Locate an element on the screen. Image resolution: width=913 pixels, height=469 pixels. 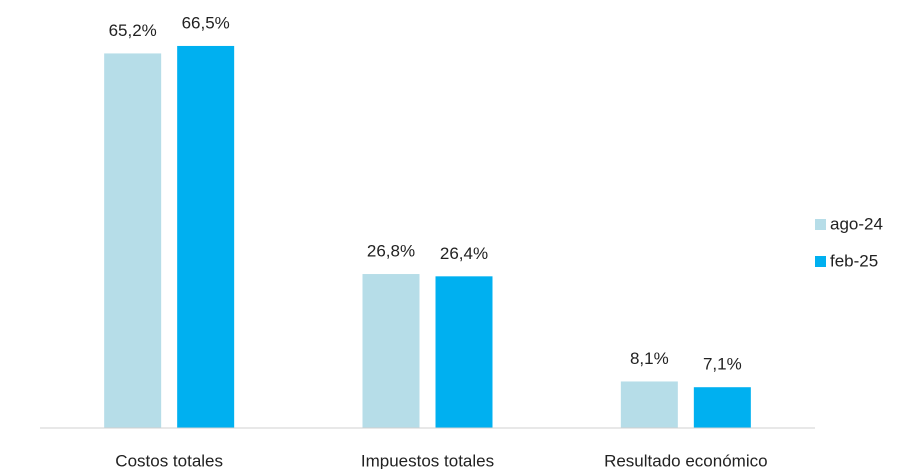
data-label: 7,1% is located at coordinates (722, 364).